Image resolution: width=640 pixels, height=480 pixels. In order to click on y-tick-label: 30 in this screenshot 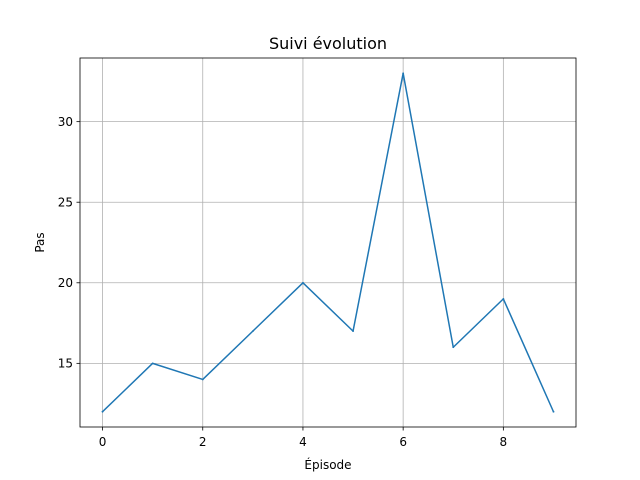, I will do `click(65, 122)`.